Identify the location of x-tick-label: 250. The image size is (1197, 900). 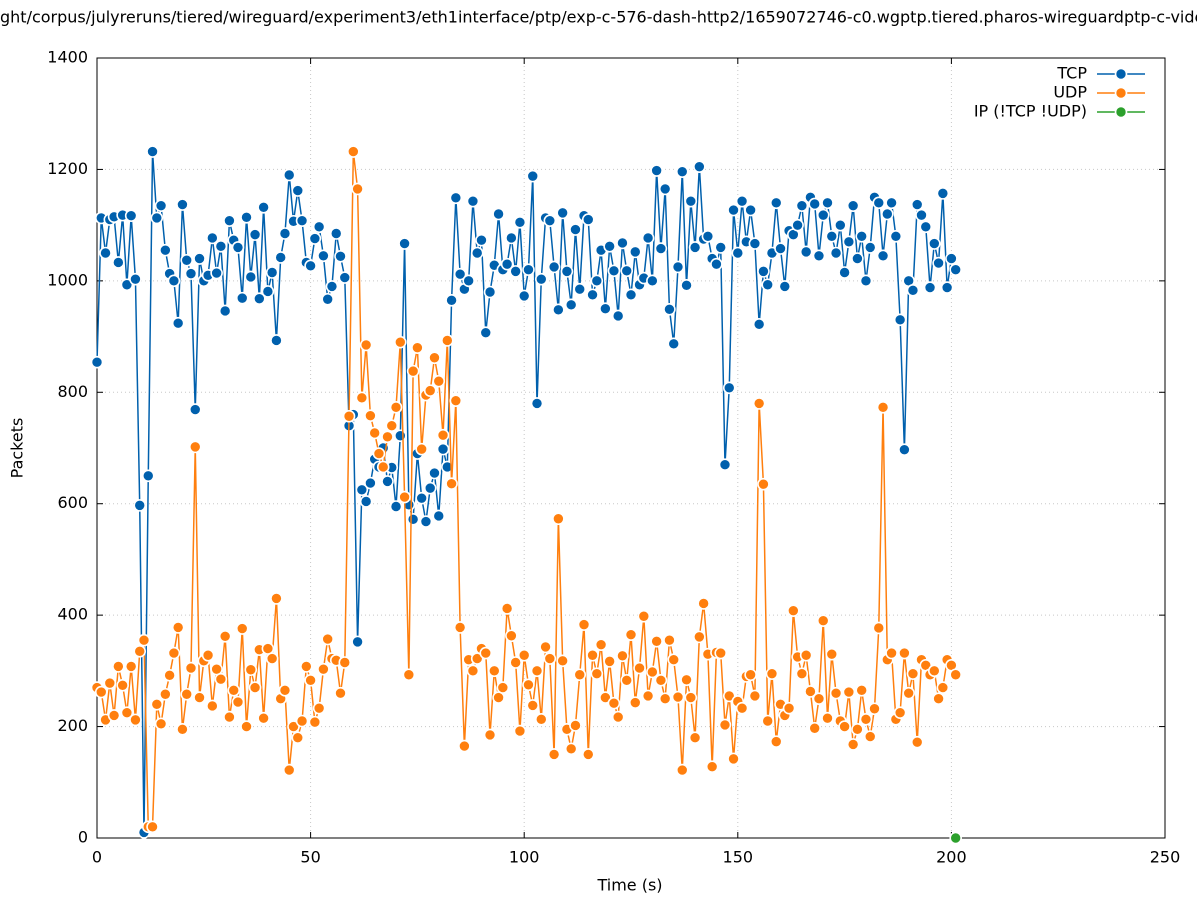
(1165, 857).